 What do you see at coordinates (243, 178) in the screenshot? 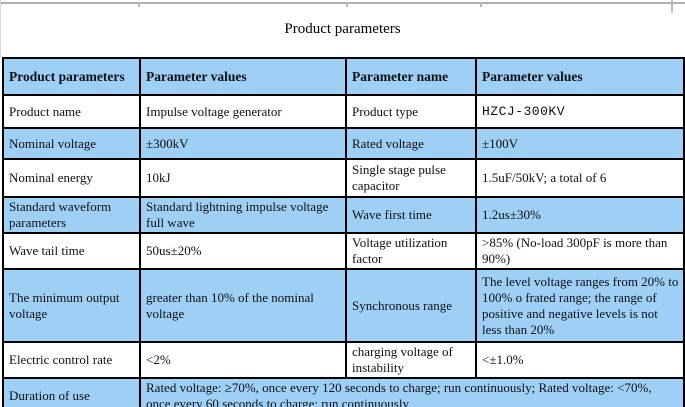
I see `param-value-cell: 10kJ` at bounding box center [243, 178].